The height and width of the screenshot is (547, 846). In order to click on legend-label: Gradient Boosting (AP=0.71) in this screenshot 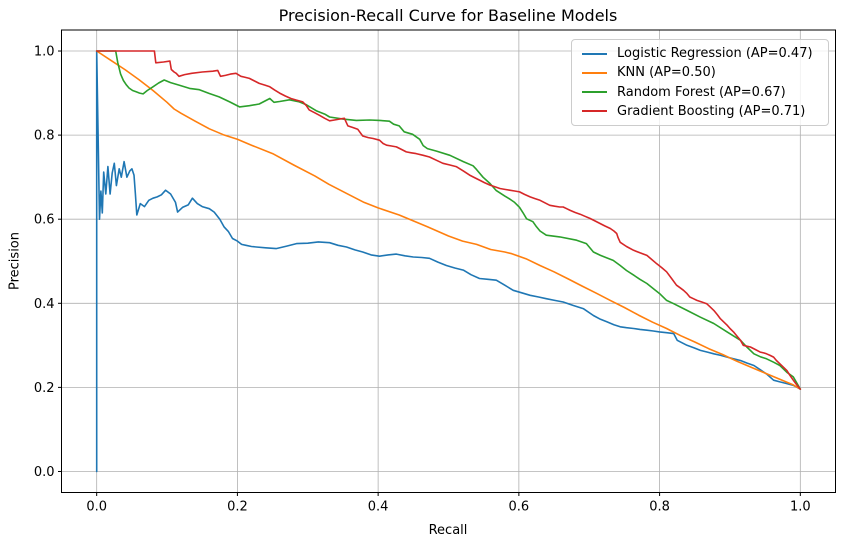, I will do `click(711, 111)`.